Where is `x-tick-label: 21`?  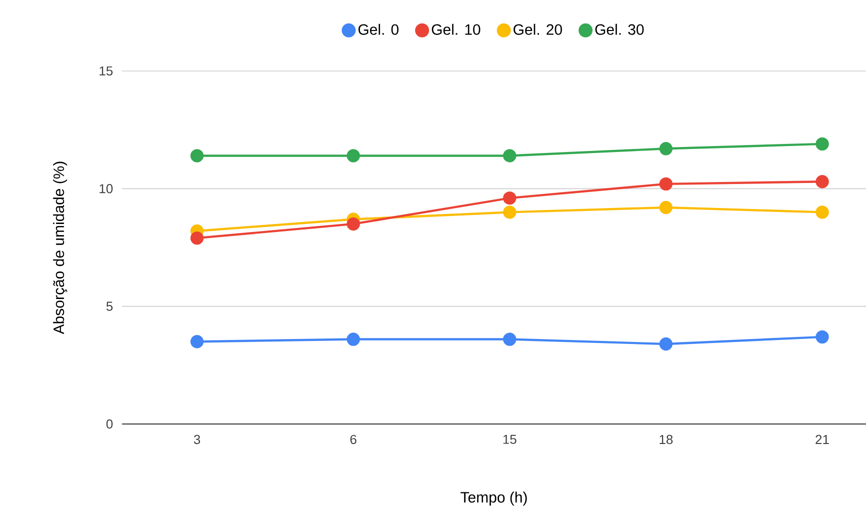 x-tick-label: 21 is located at coordinates (822, 439).